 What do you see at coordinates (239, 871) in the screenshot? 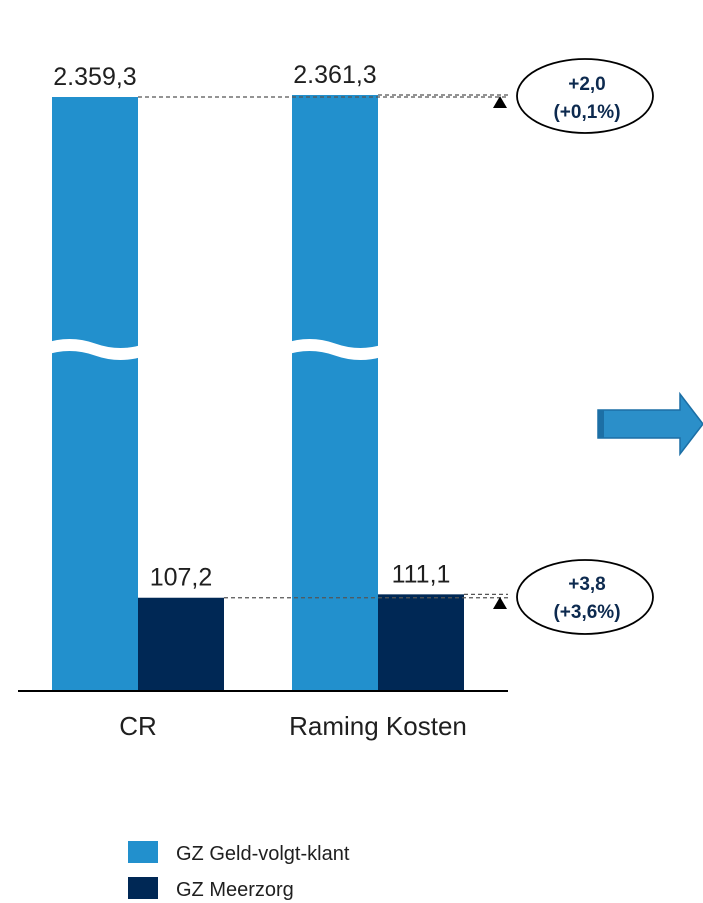
I see `legend: GZ Geld-volgt-klant GZ Meerzorg` at bounding box center [239, 871].